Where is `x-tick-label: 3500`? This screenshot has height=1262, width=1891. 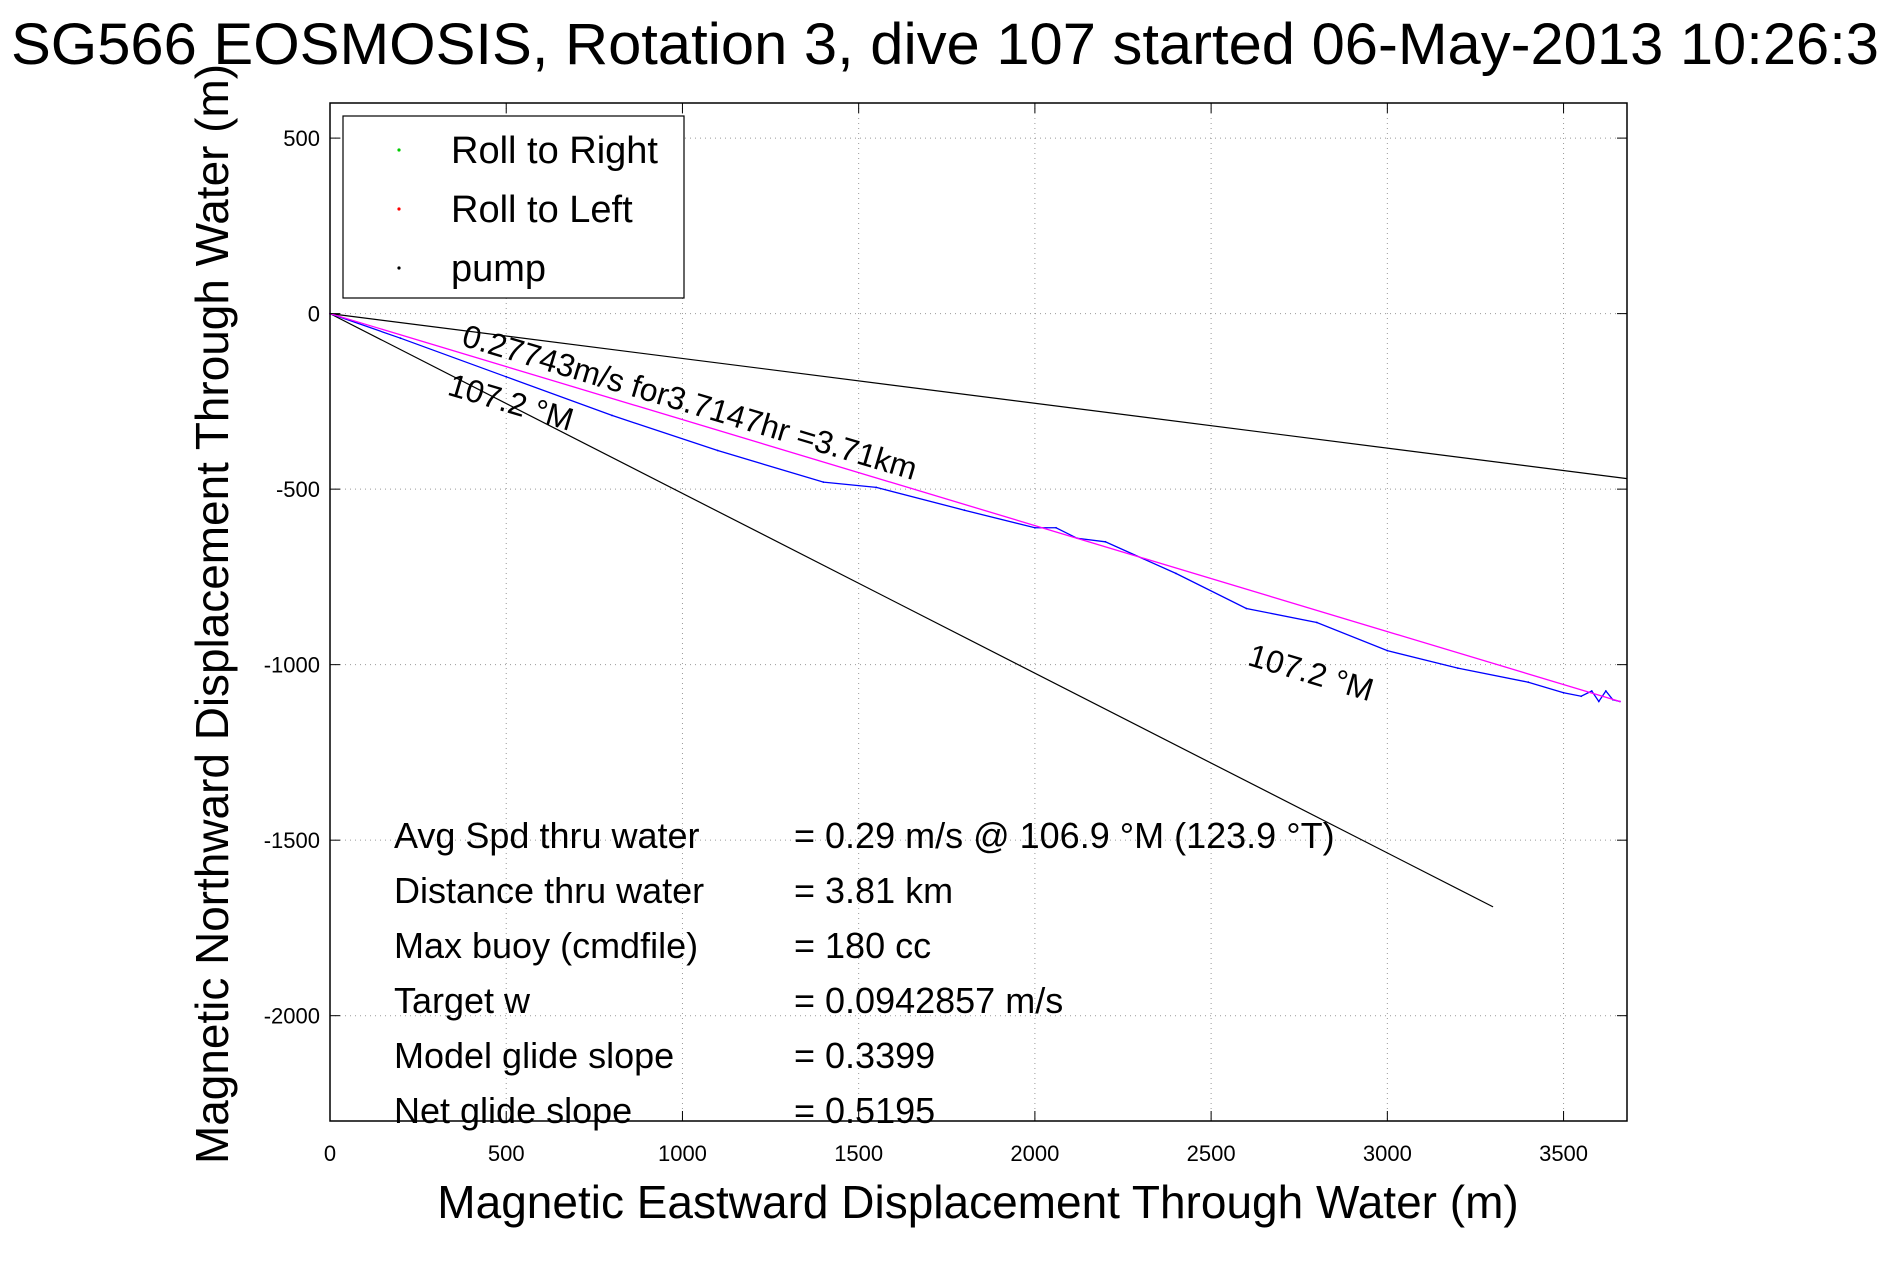 x-tick-label: 3500 is located at coordinates (1563, 1153).